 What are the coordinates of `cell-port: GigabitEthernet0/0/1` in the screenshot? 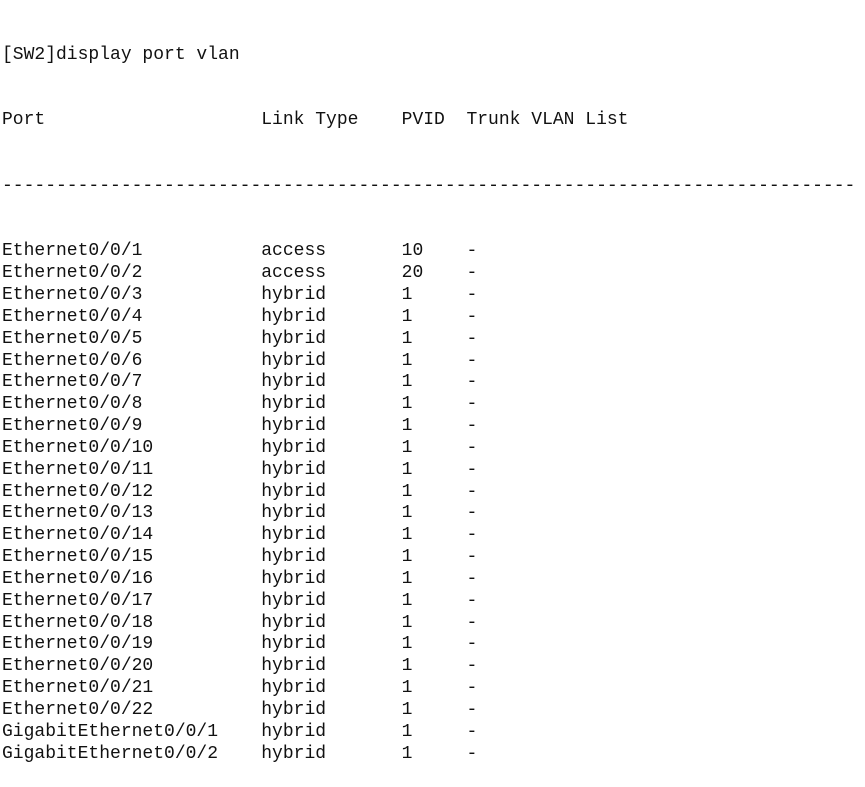 It's located at (110, 731).